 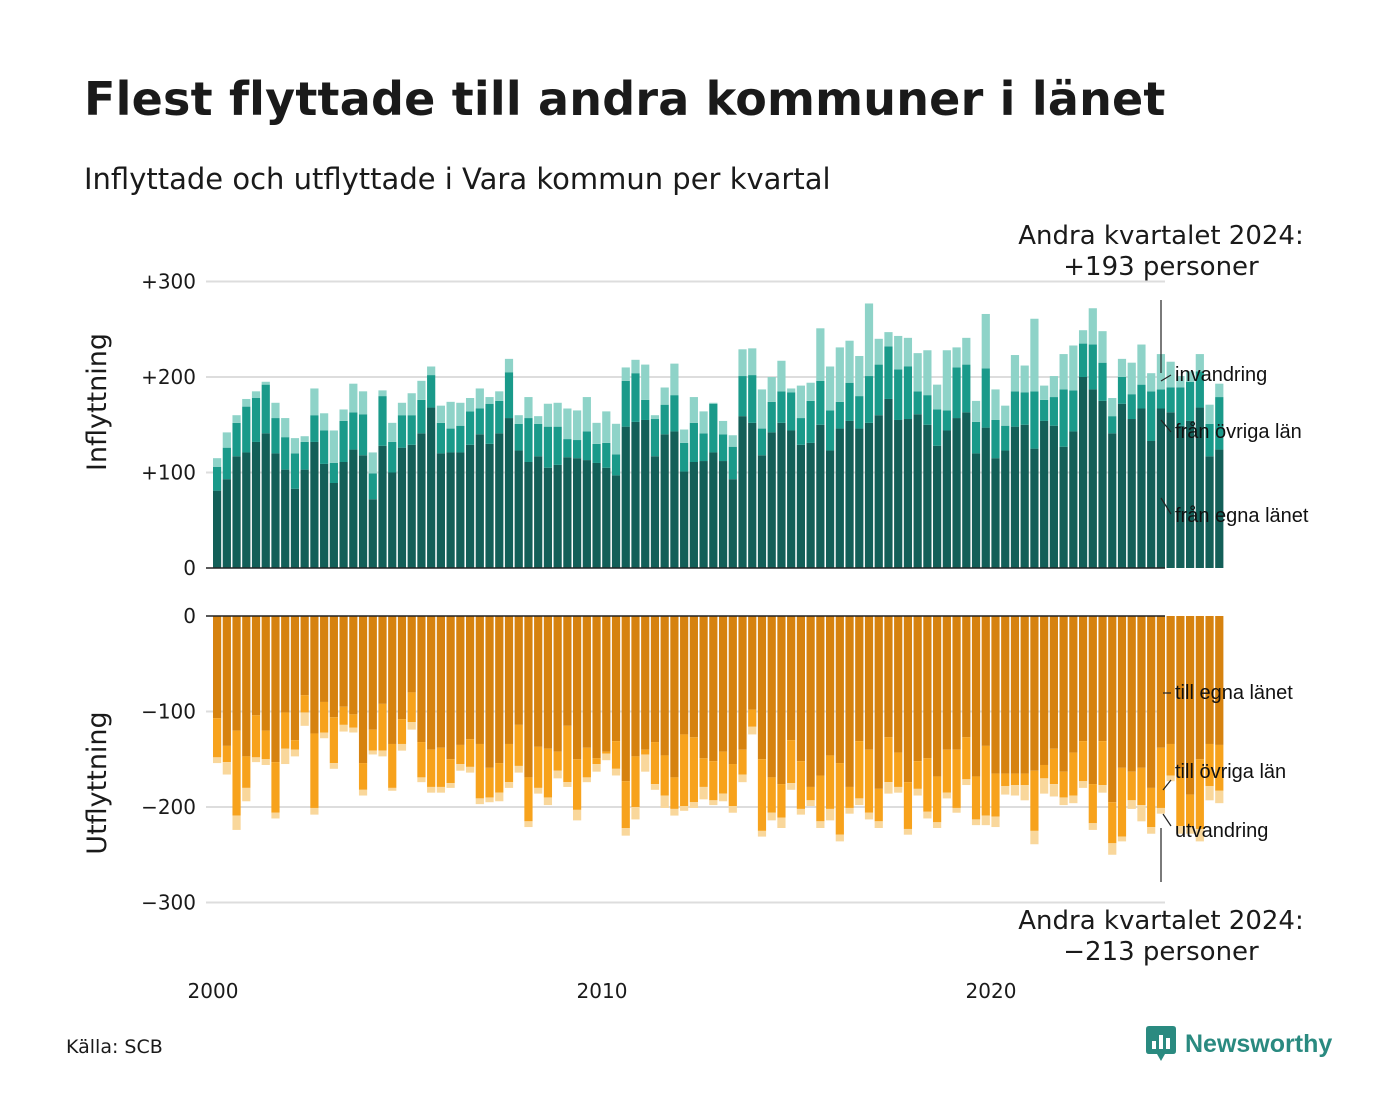 What do you see at coordinates (1160, 236) in the screenshot?
I see `annotation-top-line1: Andra kvartalet 2024:` at bounding box center [1160, 236].